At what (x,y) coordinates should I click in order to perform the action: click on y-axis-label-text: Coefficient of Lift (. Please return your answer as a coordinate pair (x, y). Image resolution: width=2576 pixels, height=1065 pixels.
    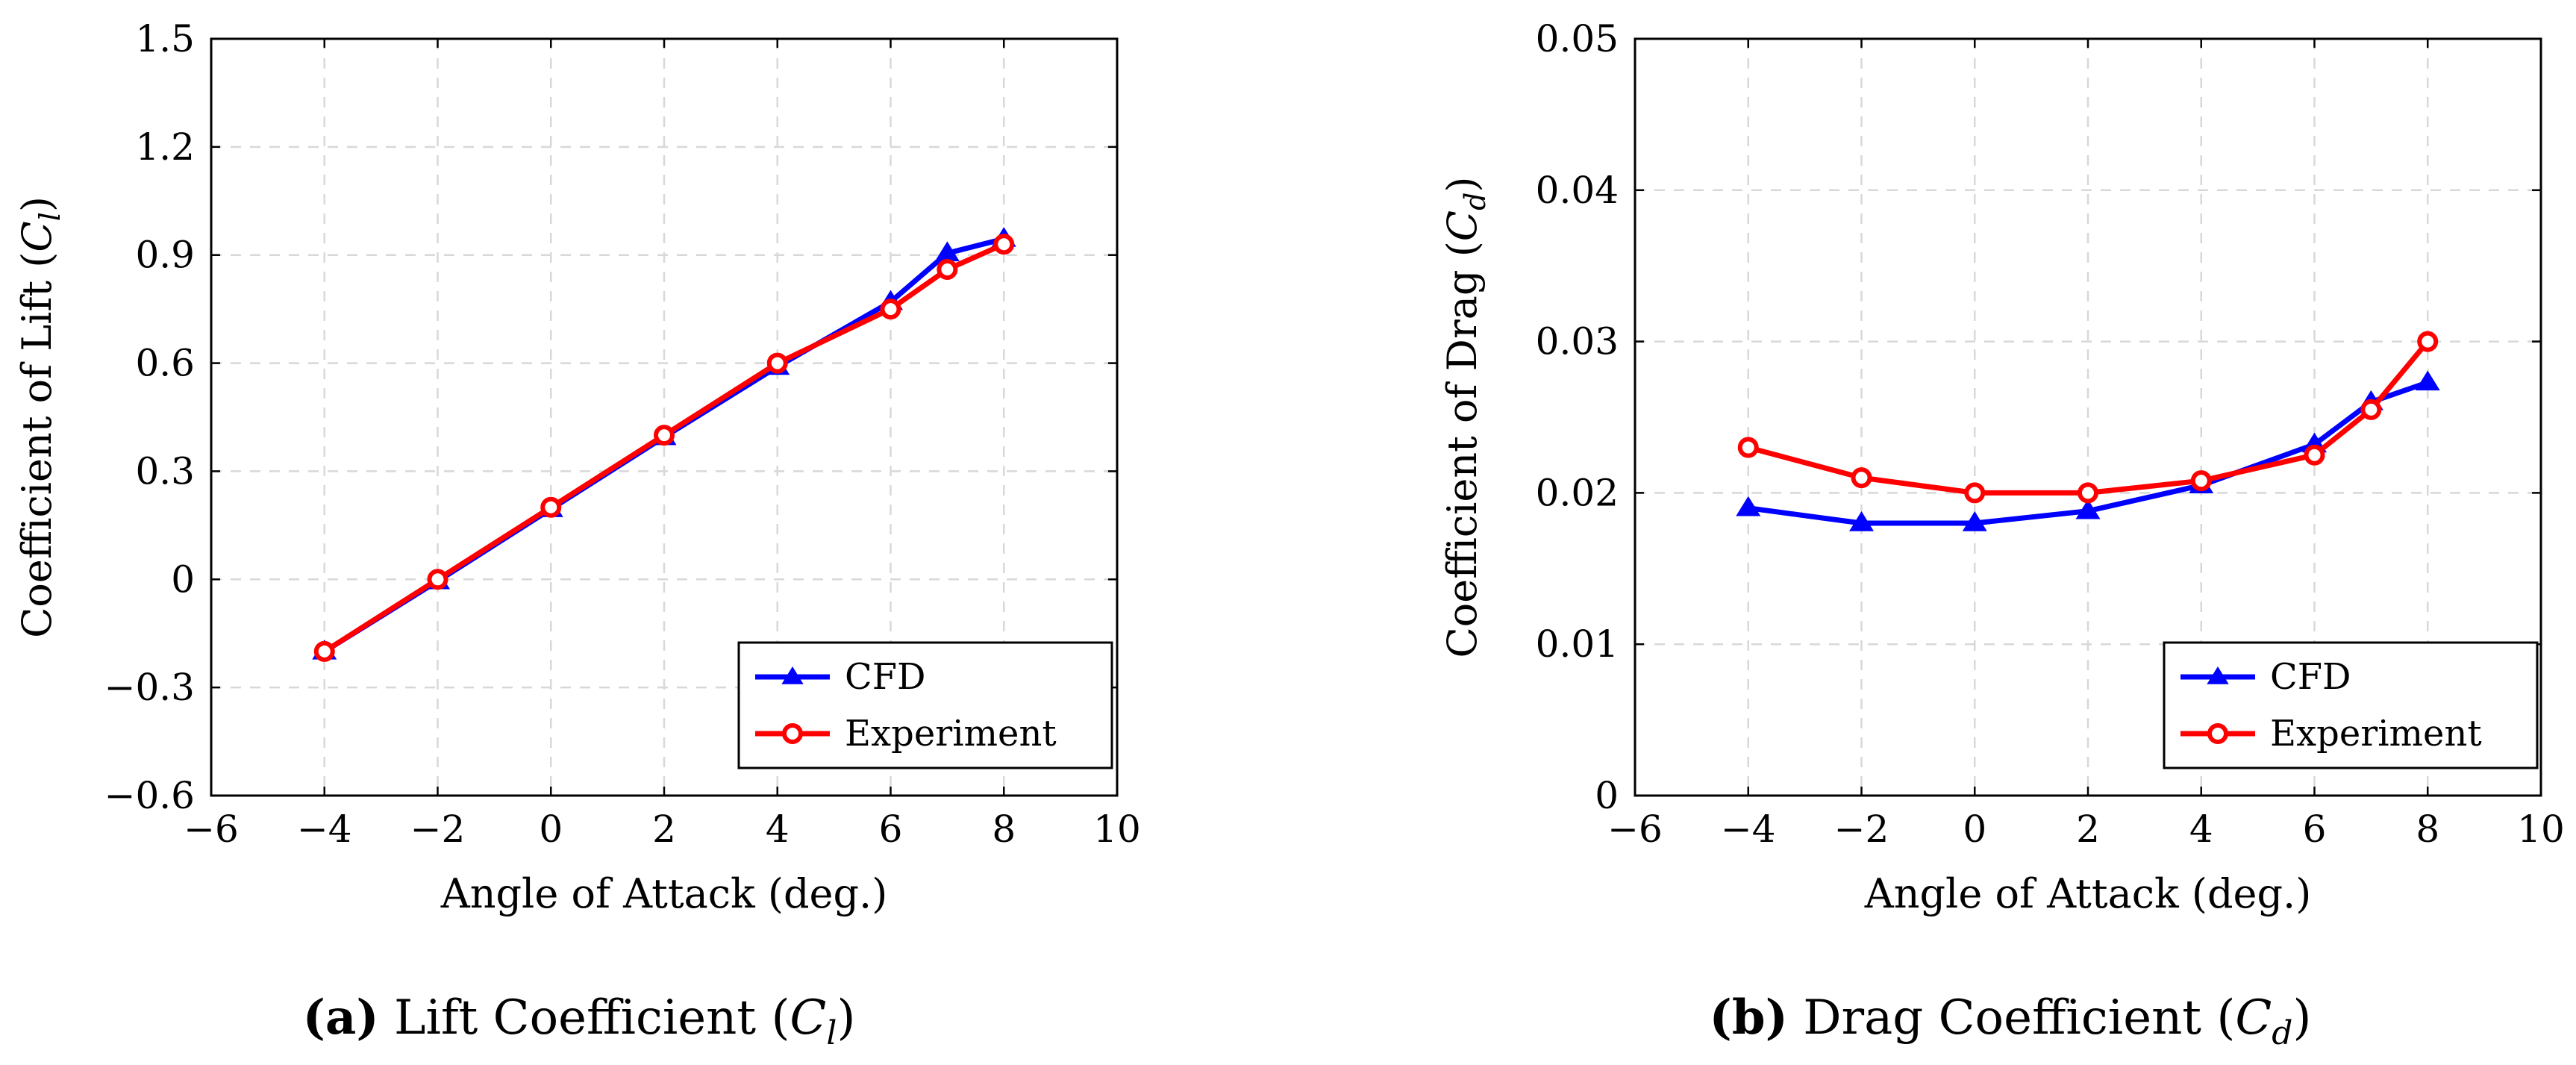
    Looking at the image, I should click on (36, 445).